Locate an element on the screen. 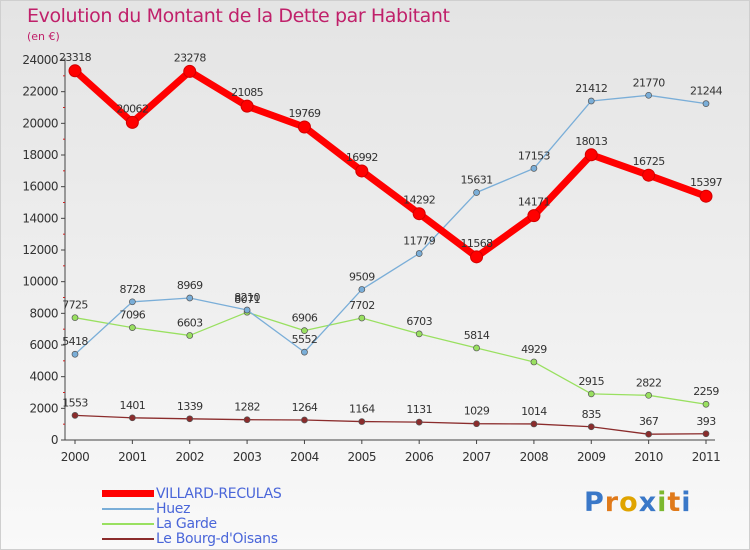 The width and height of the screenshot is (750, 550). logo-letter: x is located at coordinates (648, 502).